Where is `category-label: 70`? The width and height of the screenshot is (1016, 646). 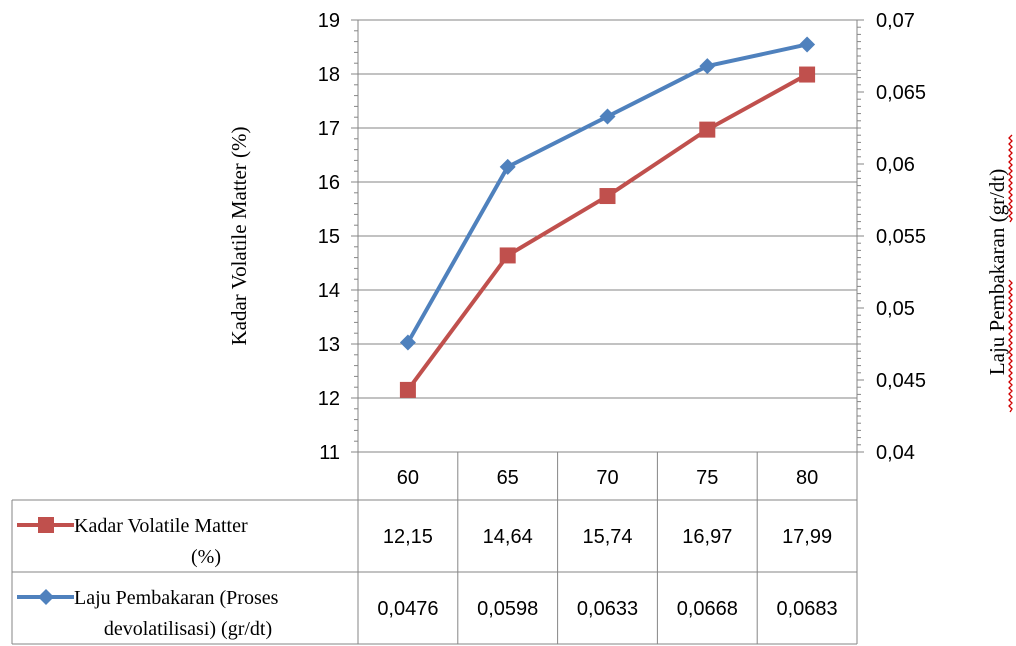
category-label: 70 is located at coordinates (607, 478).